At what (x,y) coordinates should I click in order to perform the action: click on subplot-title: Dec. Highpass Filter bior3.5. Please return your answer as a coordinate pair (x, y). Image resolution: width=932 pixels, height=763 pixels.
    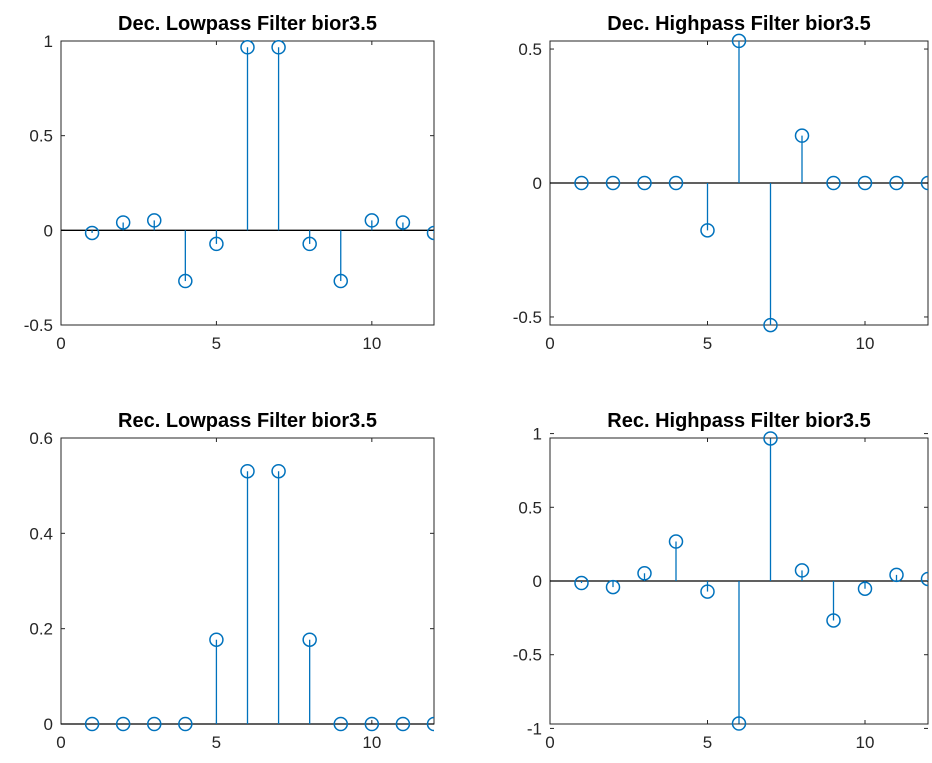
    Looking at the image, I should click on (738, 24).